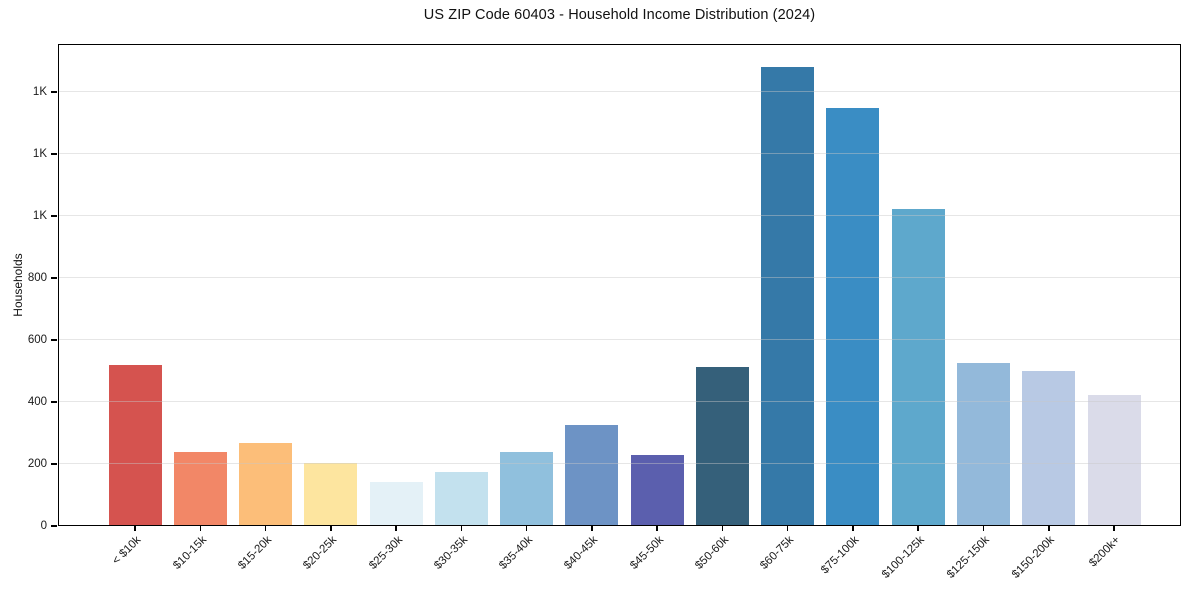  Describe the element at coordinates (255, 553) in the screenshot. I see `x-tick-label: $15-20k` at that location.